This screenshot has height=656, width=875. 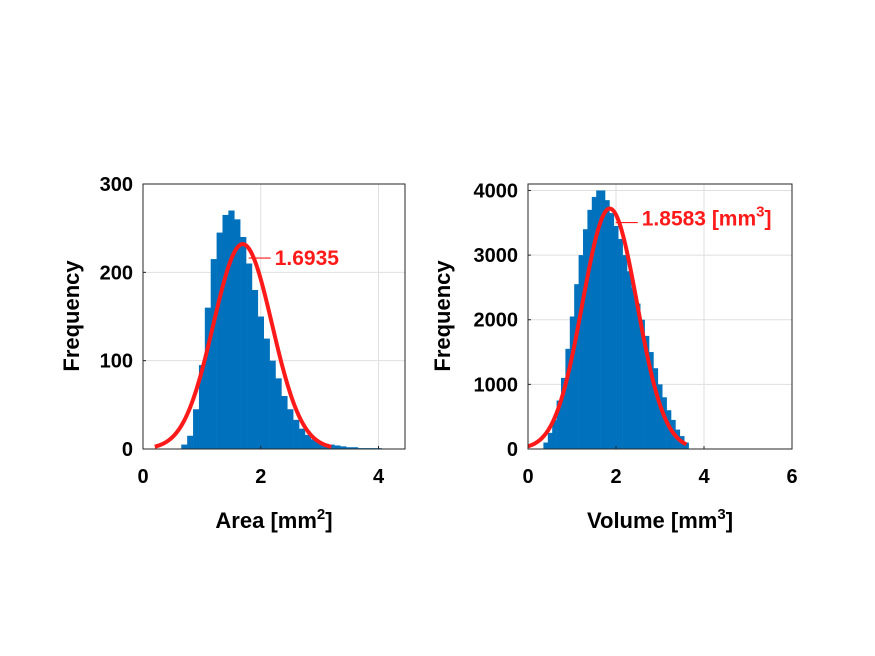 I want to click on x-axis-label: Volume [mm3], so click(x=660, y=519).